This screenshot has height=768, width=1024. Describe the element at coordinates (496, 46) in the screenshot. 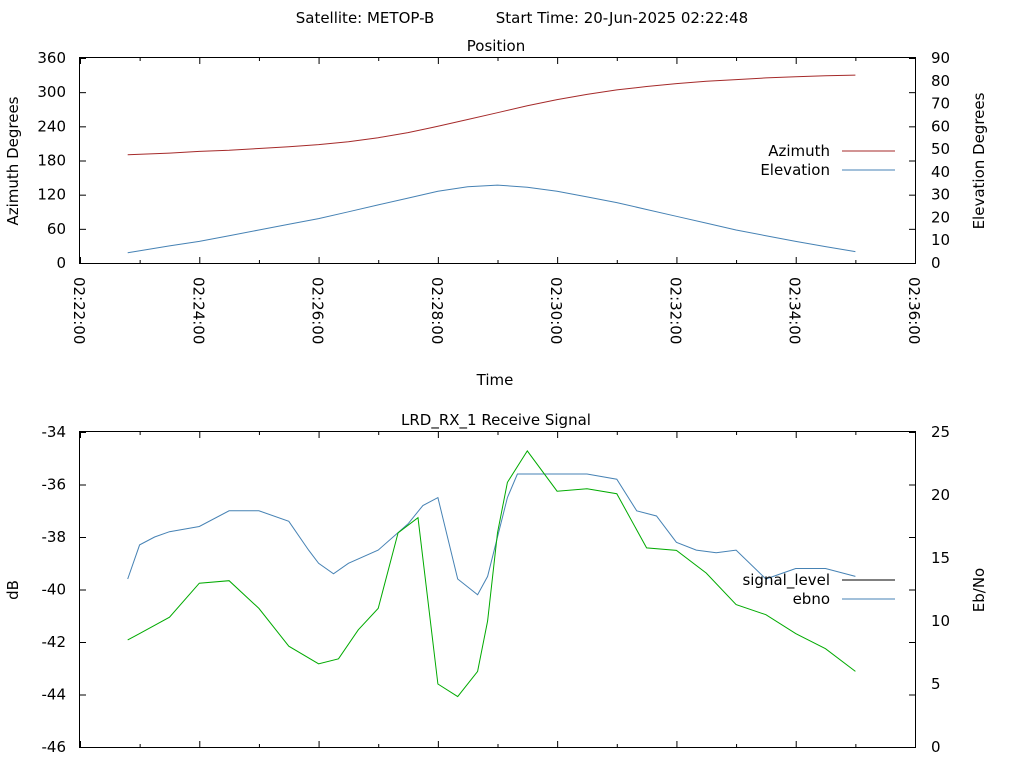

I see `position-chart-title: Position` at that location.